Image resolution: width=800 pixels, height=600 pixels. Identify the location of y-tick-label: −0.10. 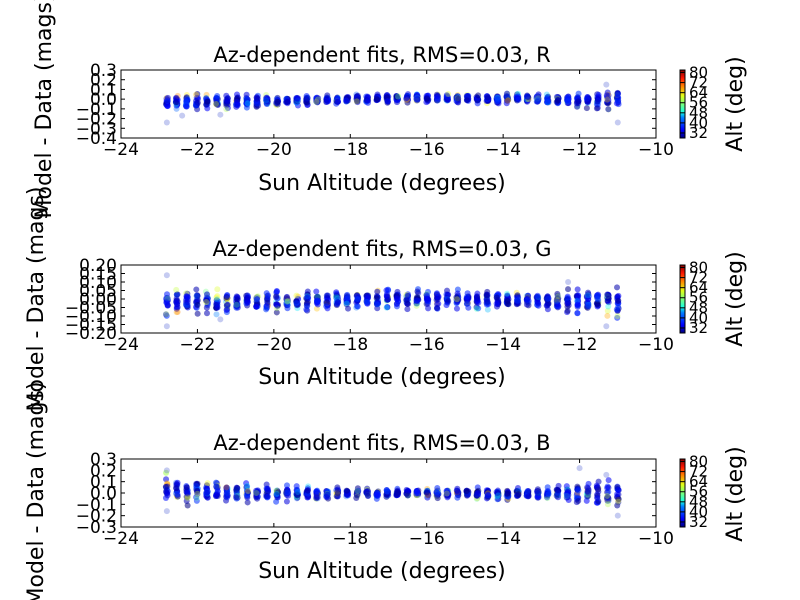
(91, 317).